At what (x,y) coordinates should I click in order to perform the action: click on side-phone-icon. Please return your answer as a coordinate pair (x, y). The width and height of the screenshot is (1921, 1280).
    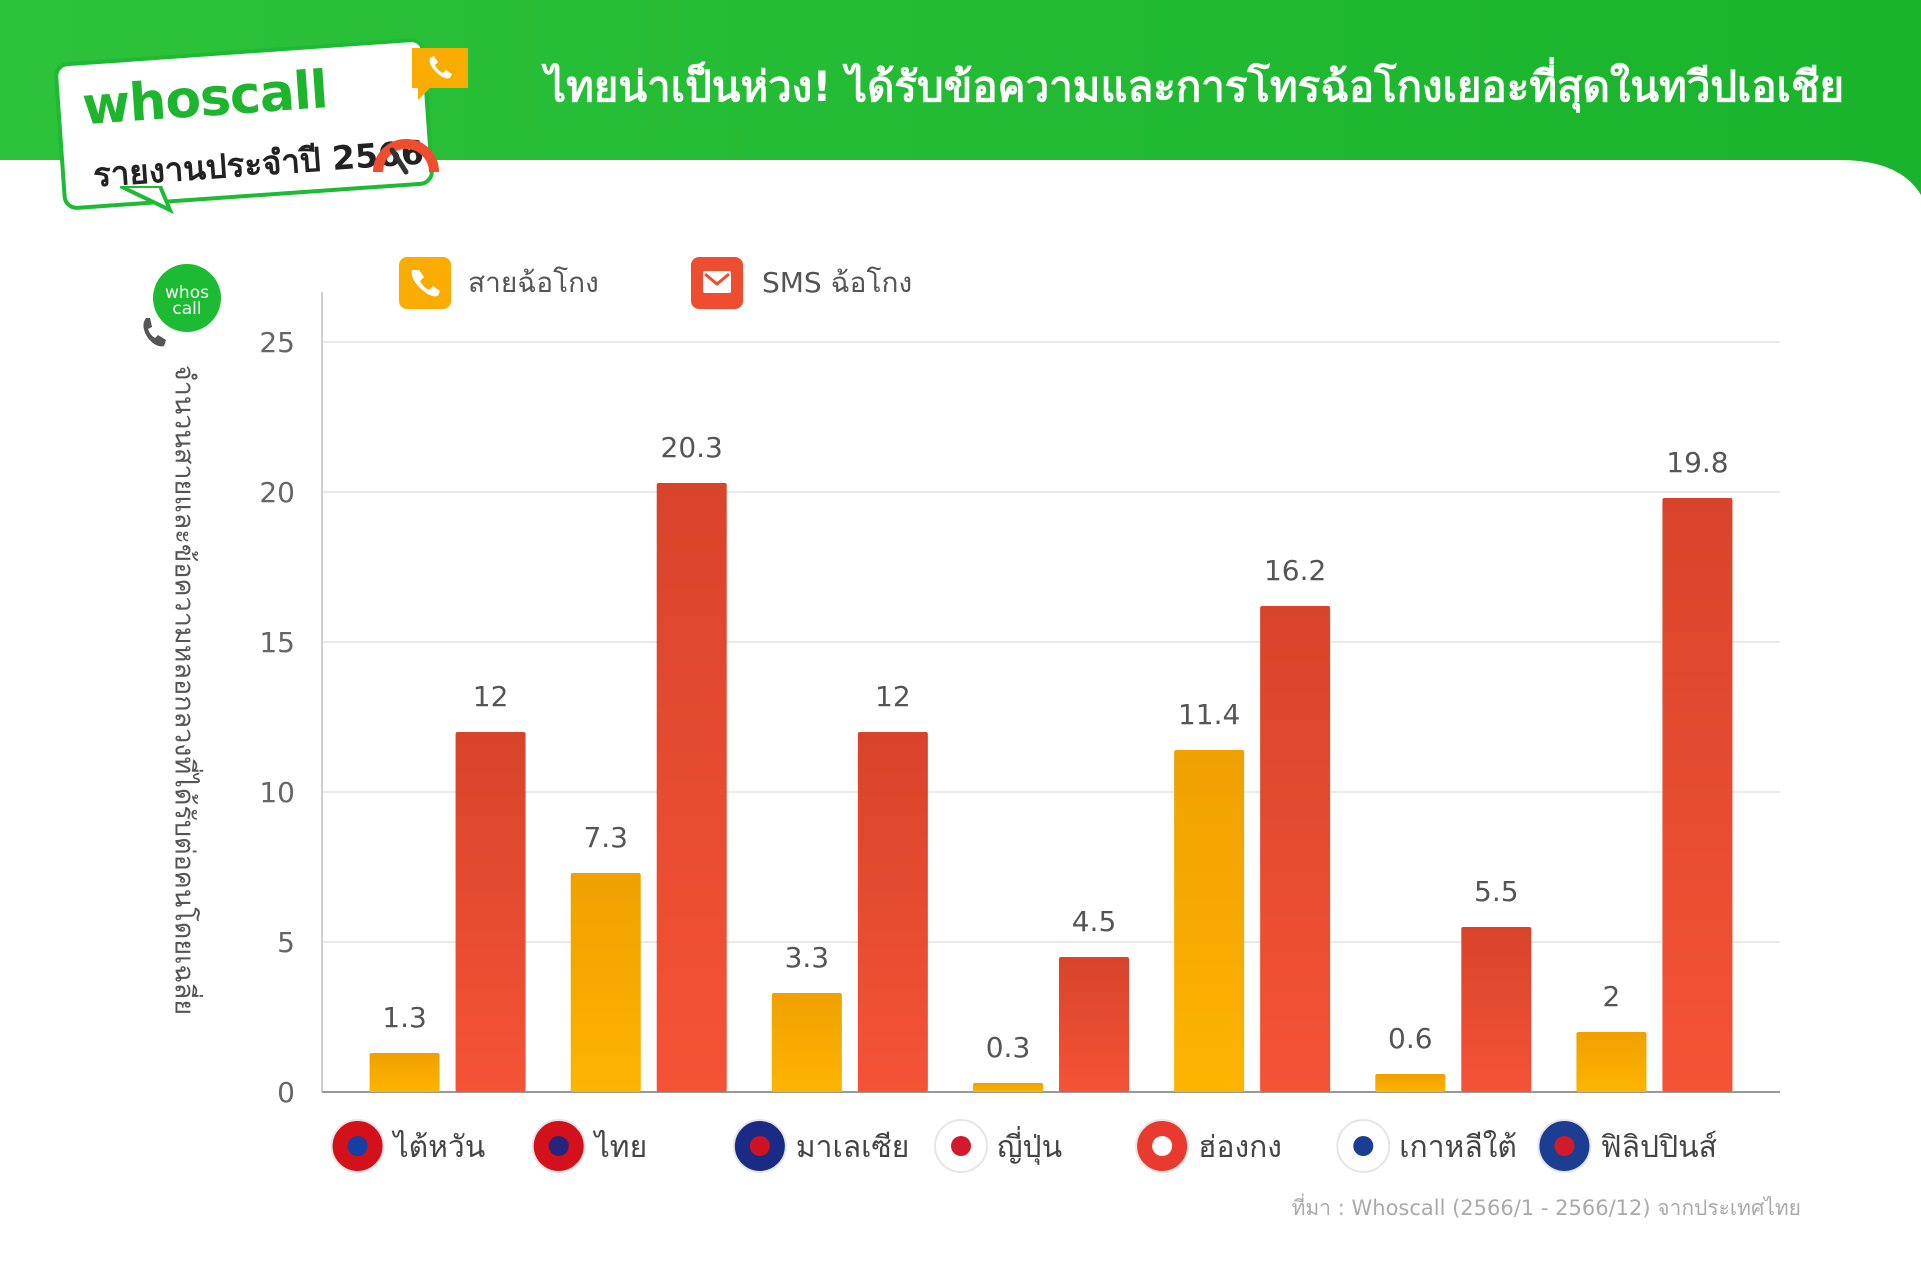
    Looking at the image, I should click on (154, 332).